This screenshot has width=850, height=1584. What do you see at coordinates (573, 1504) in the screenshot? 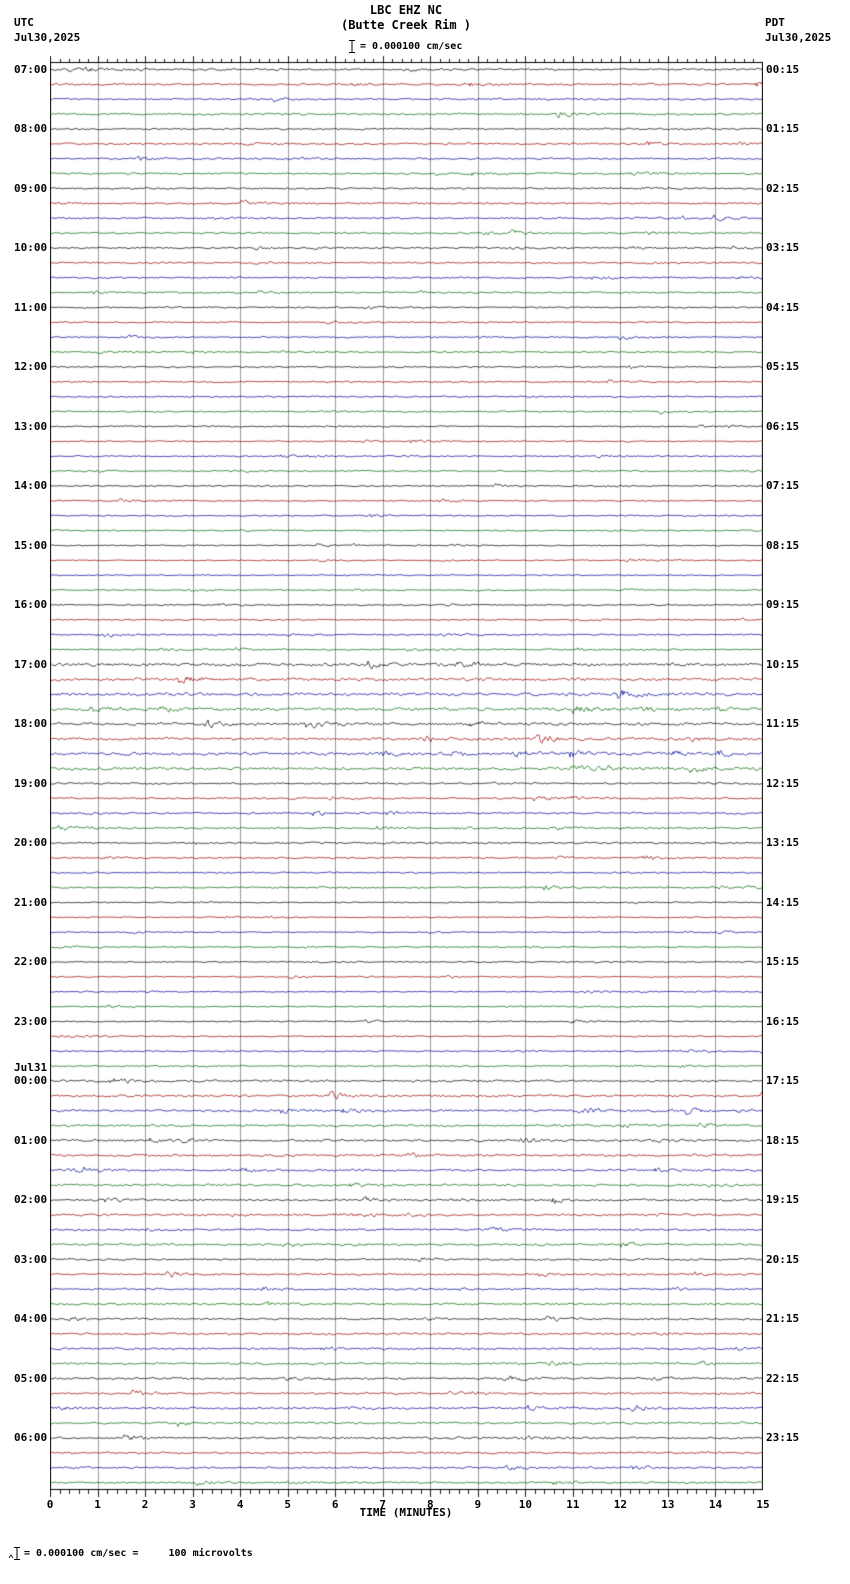
I see `x-tick-label: 11` at bounding box center [573, 1504].